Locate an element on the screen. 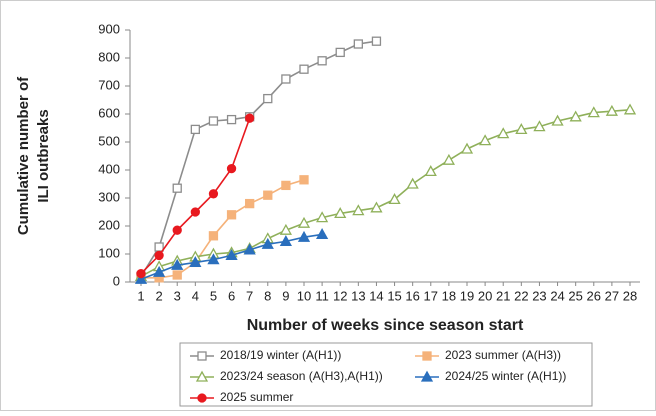  y-tick-label: 400 is located at coordinates (109, 168).